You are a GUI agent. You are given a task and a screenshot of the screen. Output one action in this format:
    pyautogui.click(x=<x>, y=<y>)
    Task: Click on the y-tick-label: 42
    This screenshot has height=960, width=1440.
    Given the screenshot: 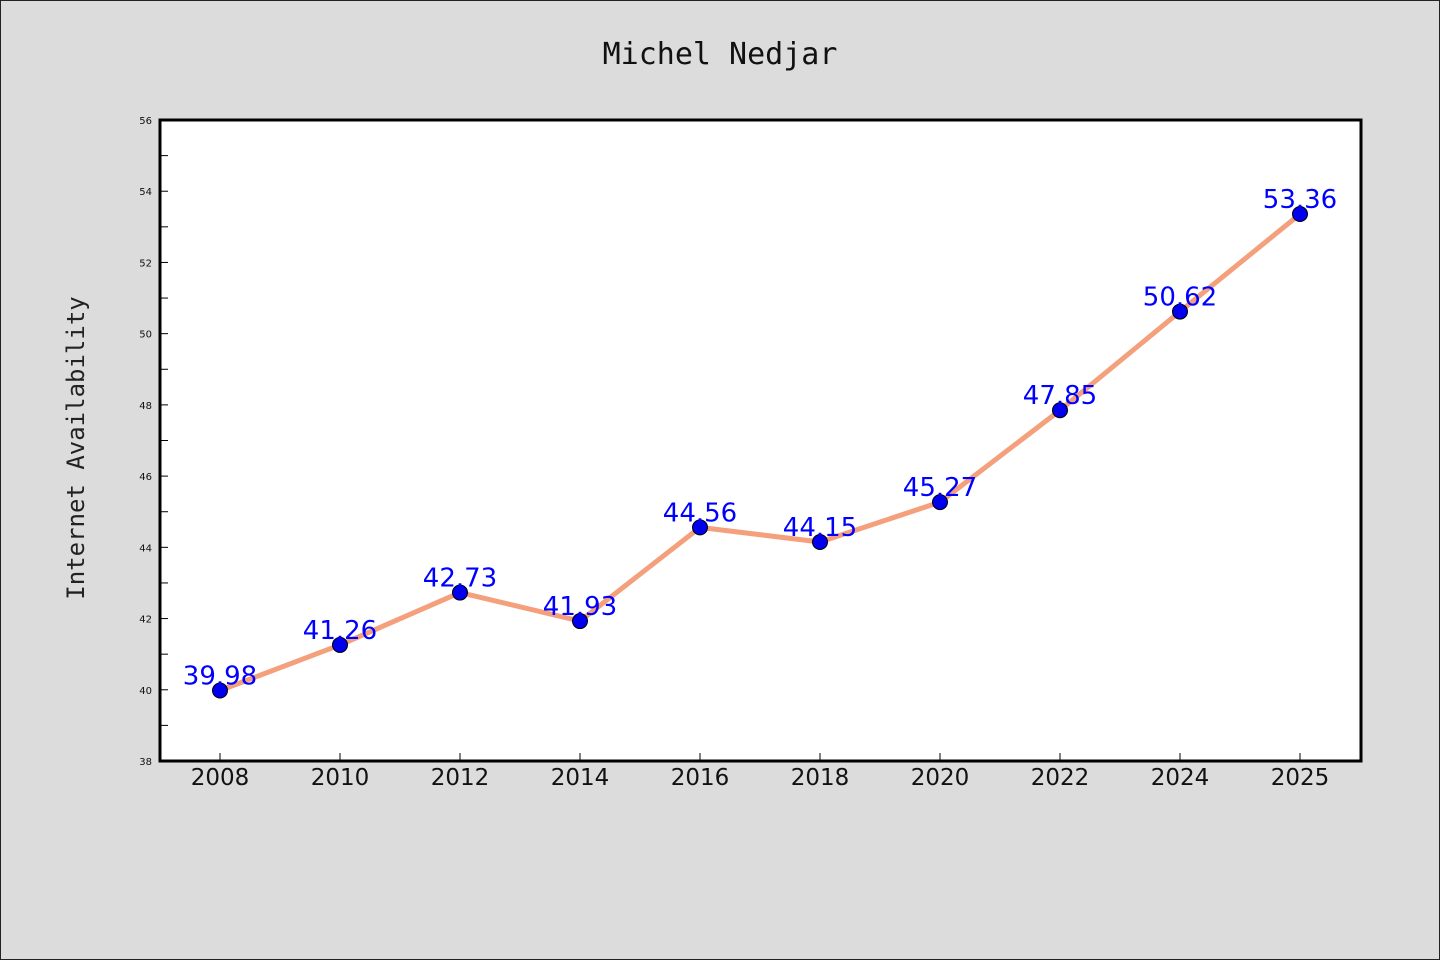 What is the action you would take?
    pyautogui.click(x=145, y=620)
    